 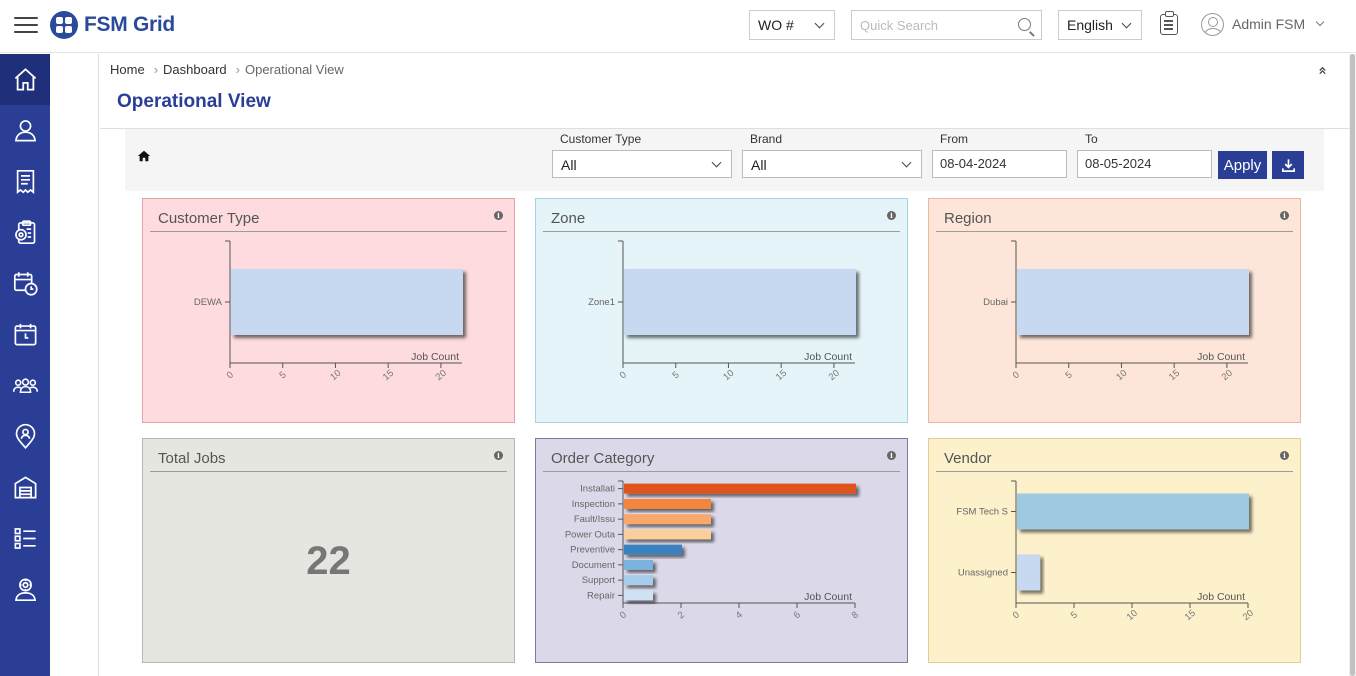 I want to click on page-scrollbar, so click(x=1352, y=365).